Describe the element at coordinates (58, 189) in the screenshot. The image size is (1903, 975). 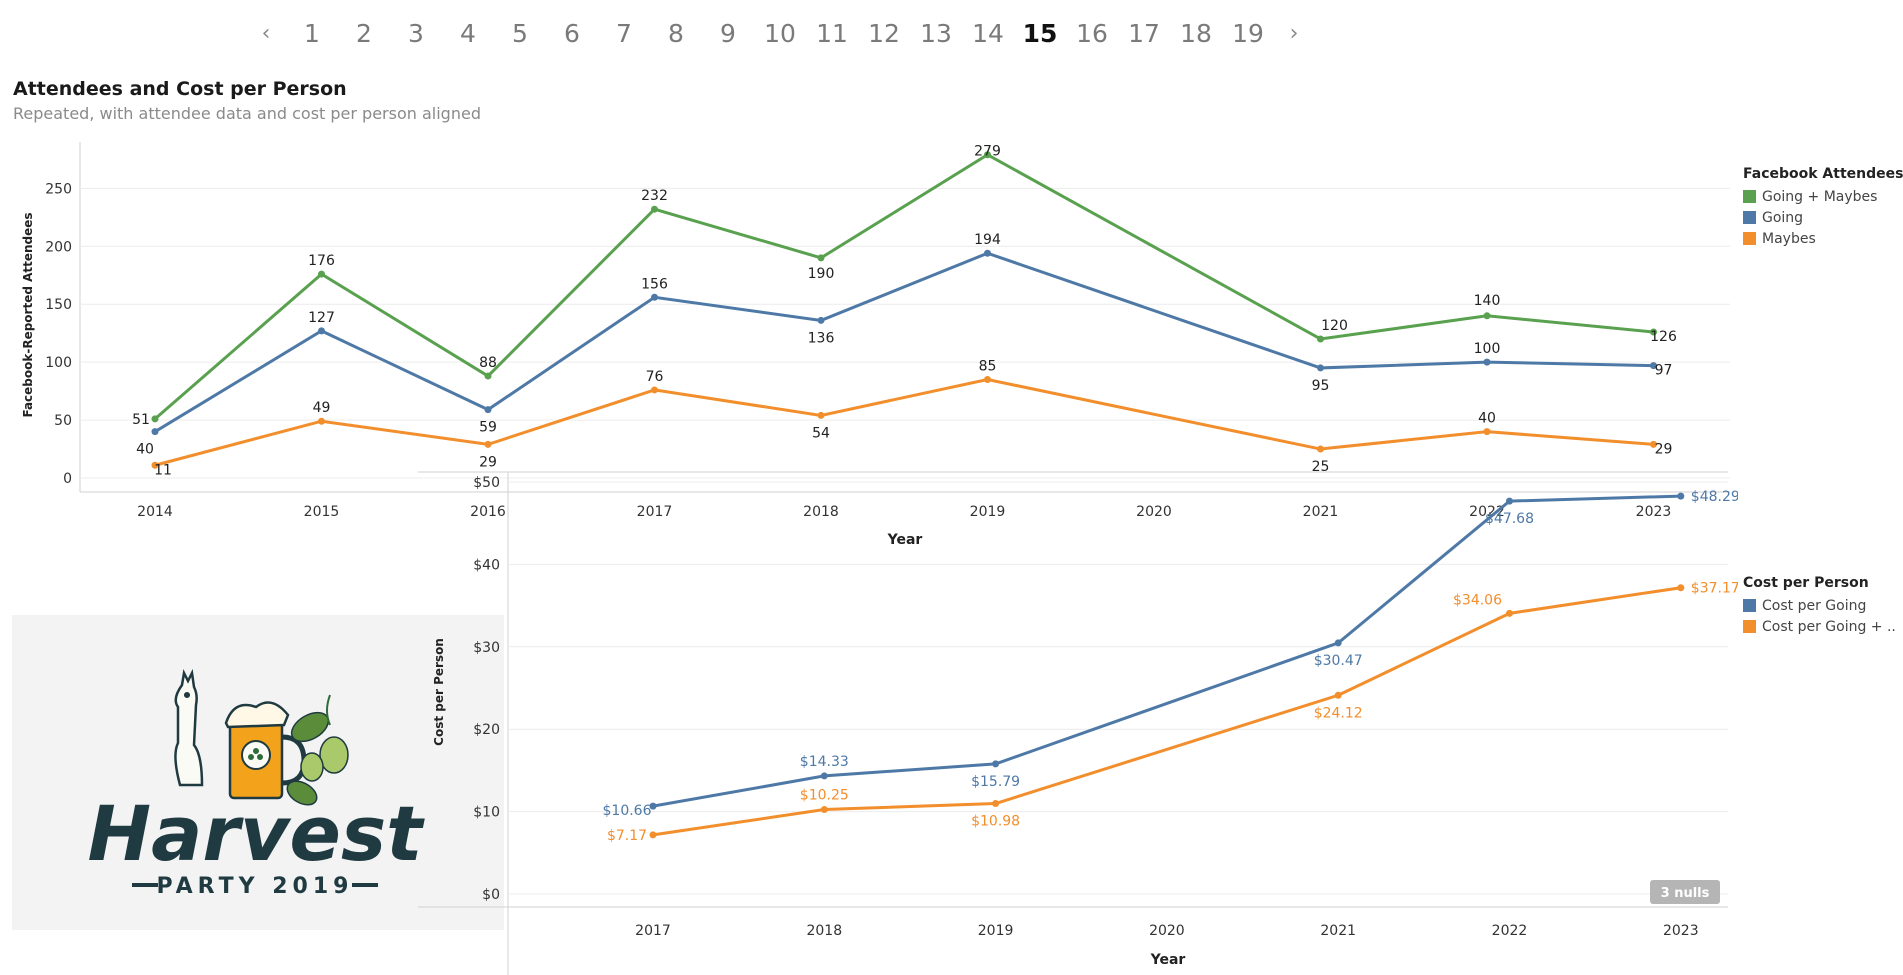
I see `y-tick-label: 250` at that location.